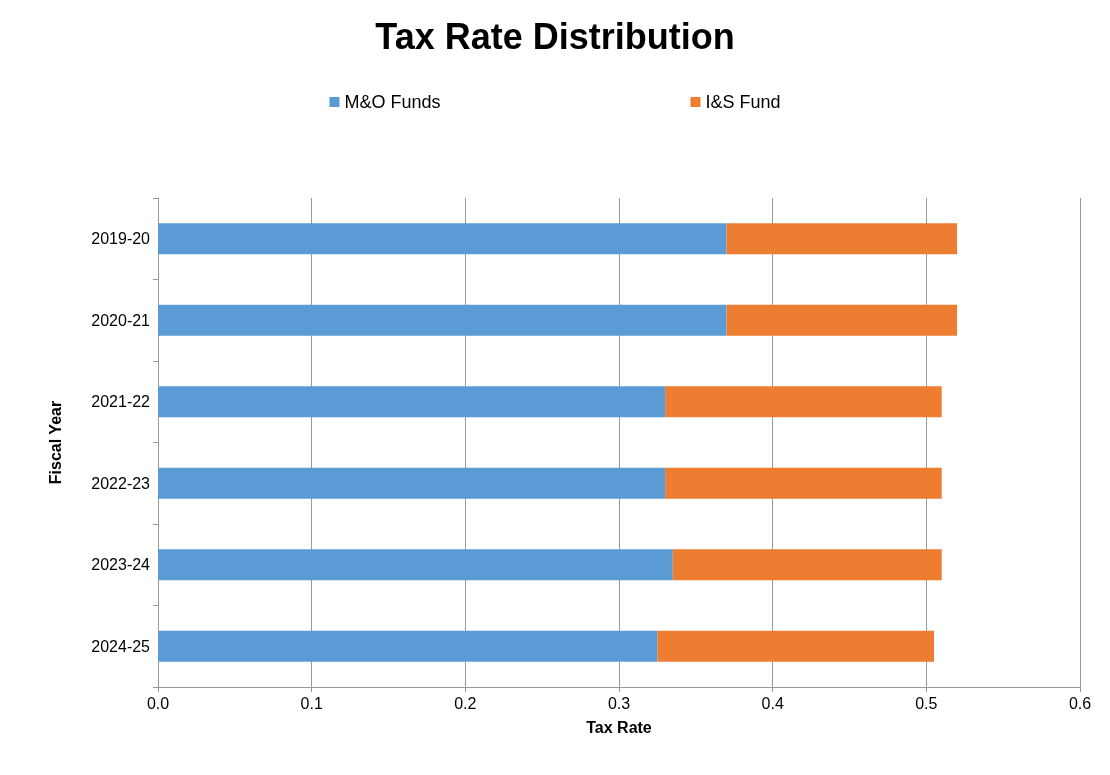 This screenshot has height=775, width=1110. Describe the element at coordinates (121, 483) in the screenshot. I see `y-tick-label: 2022-23` at that location.